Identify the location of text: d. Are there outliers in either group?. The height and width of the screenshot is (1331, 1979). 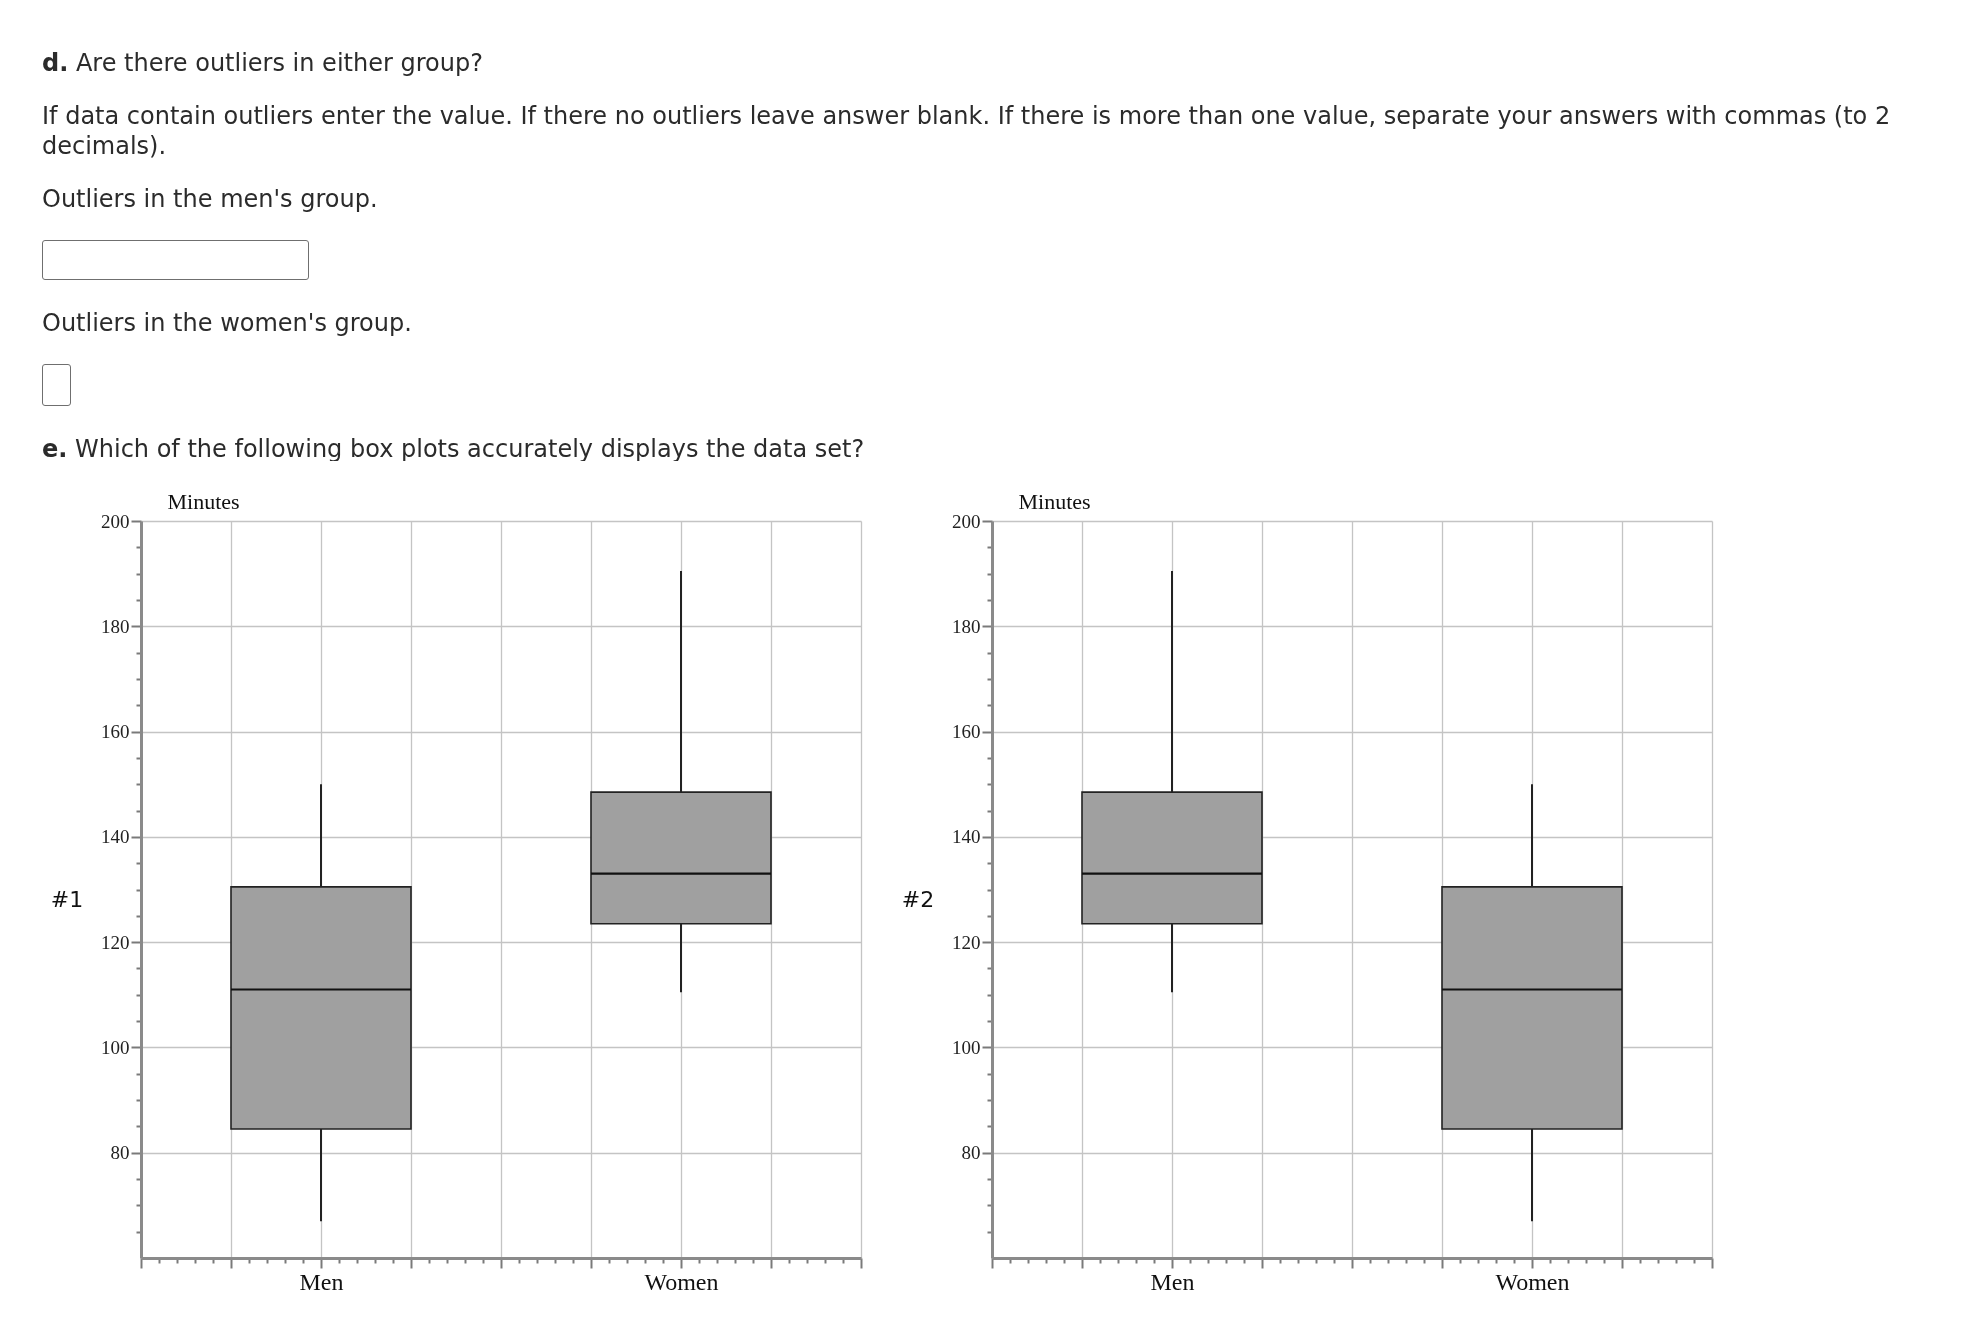
(263, 63).